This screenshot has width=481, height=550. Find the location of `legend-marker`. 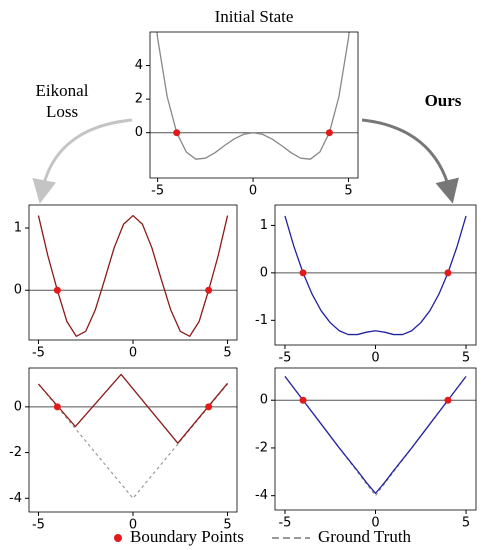

legend-marker is located at coordinates (118, 538).